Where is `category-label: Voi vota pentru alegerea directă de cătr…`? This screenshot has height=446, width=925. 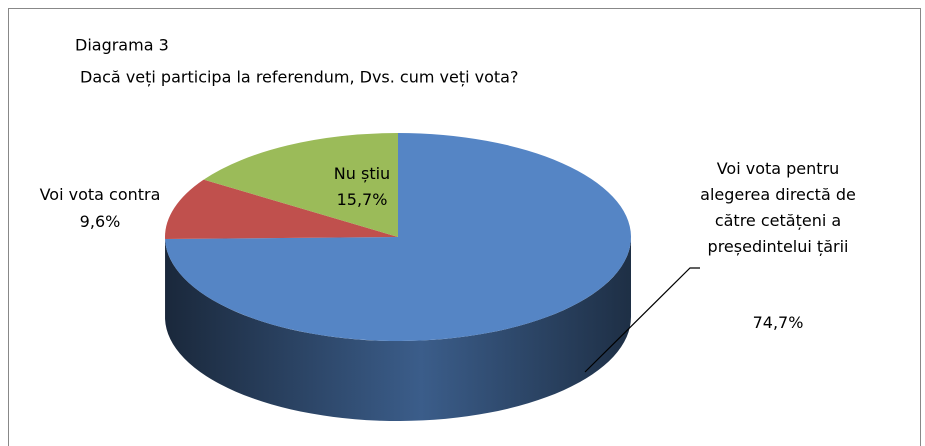
category-label: Voi vota pentru alegerea directă de cătr… is located at coordinates (778, 207).